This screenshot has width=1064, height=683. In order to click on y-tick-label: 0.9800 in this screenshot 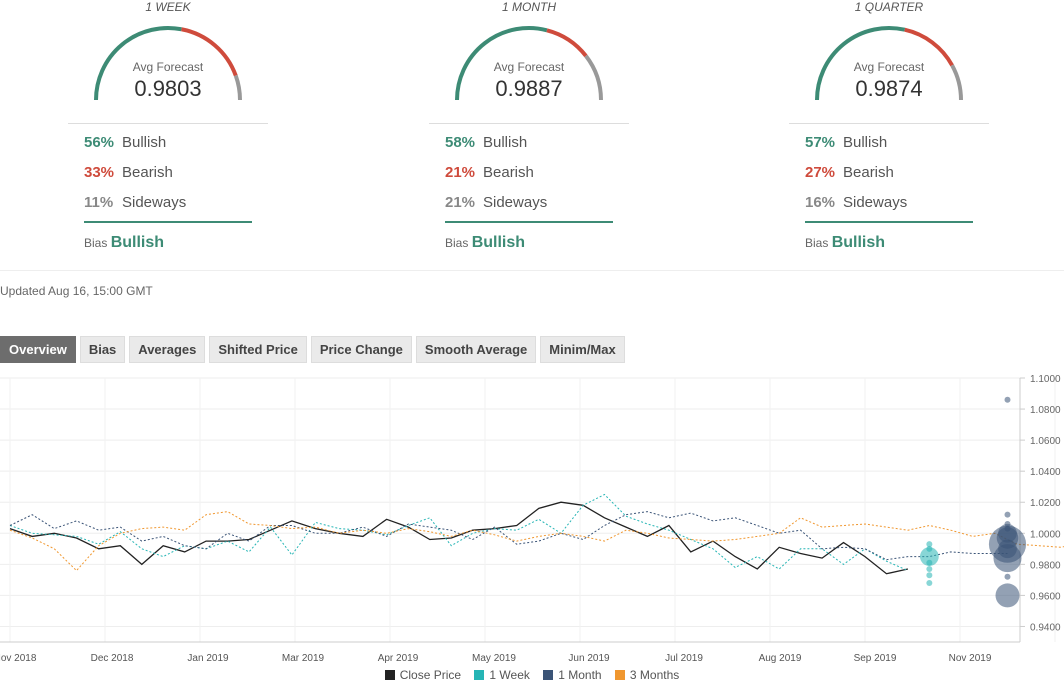, I will do `click(1045, 565)`.